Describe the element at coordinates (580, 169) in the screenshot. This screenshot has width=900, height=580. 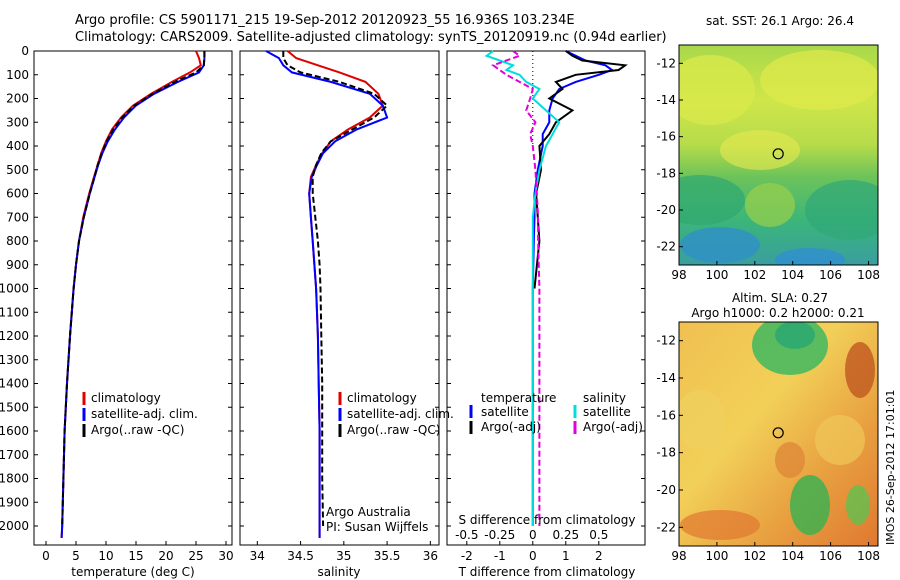
I see `series-line-temperature-argo-adj-` at that location.